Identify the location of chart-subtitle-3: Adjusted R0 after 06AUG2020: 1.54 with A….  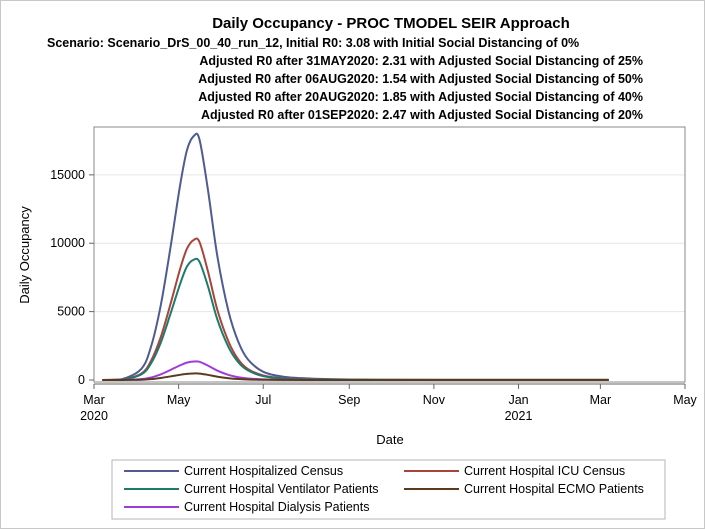
(420, 79).